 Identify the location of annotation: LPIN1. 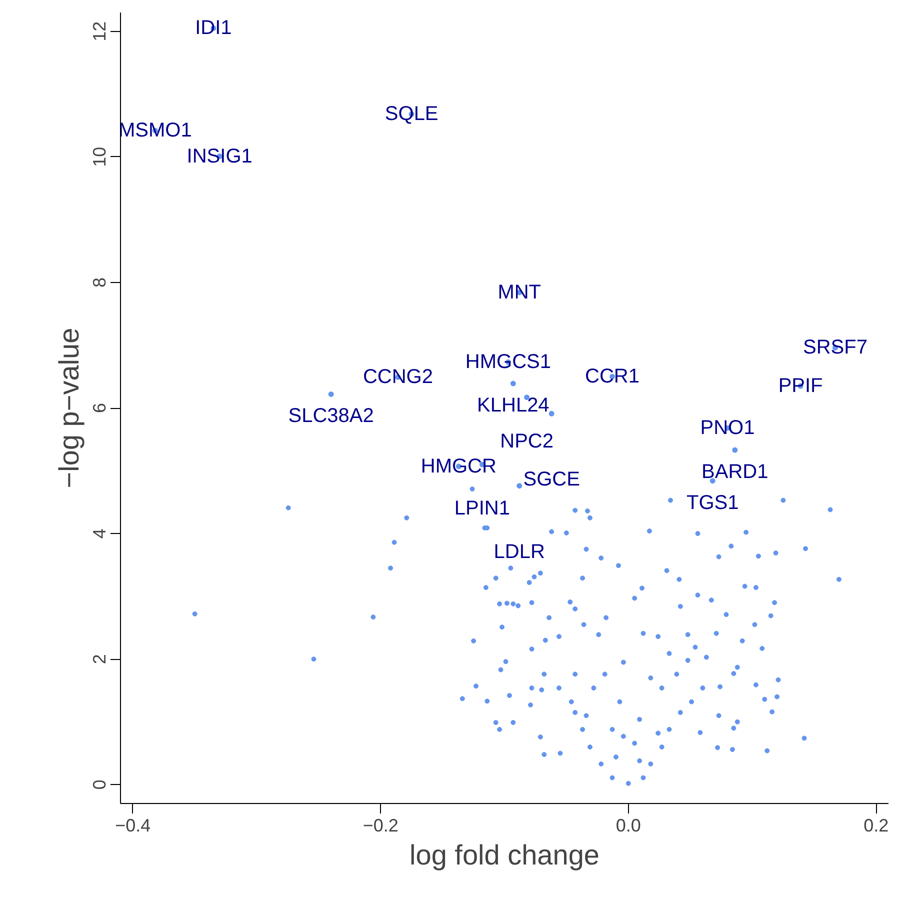
(482, 509).